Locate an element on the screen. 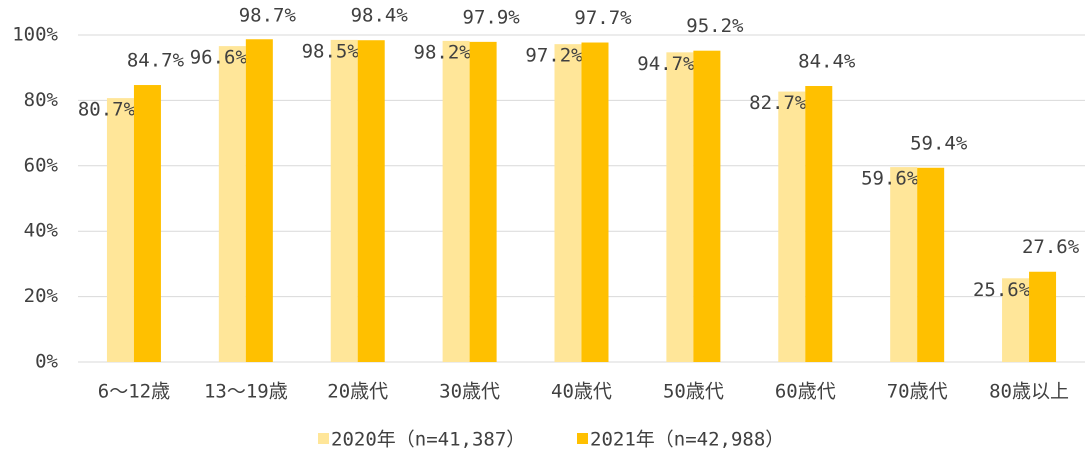 This screenshot has width=1089, height=455. legend-label: 2020年（n=41,387） is located at coordinates (428, 440).